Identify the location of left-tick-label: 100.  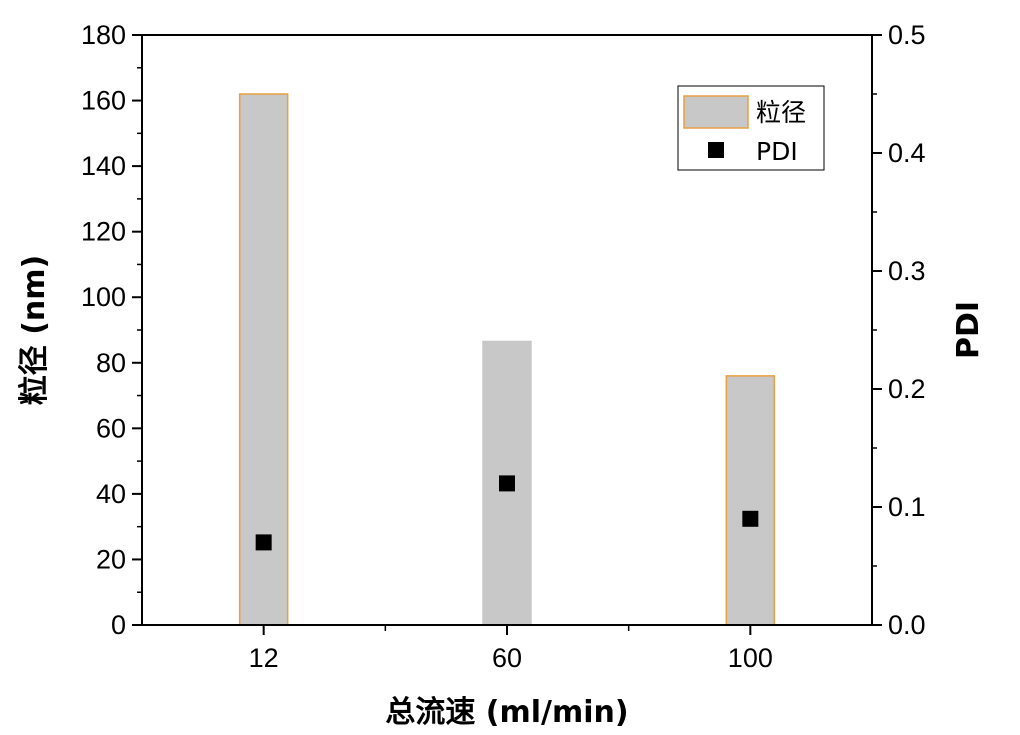
(103, 297).